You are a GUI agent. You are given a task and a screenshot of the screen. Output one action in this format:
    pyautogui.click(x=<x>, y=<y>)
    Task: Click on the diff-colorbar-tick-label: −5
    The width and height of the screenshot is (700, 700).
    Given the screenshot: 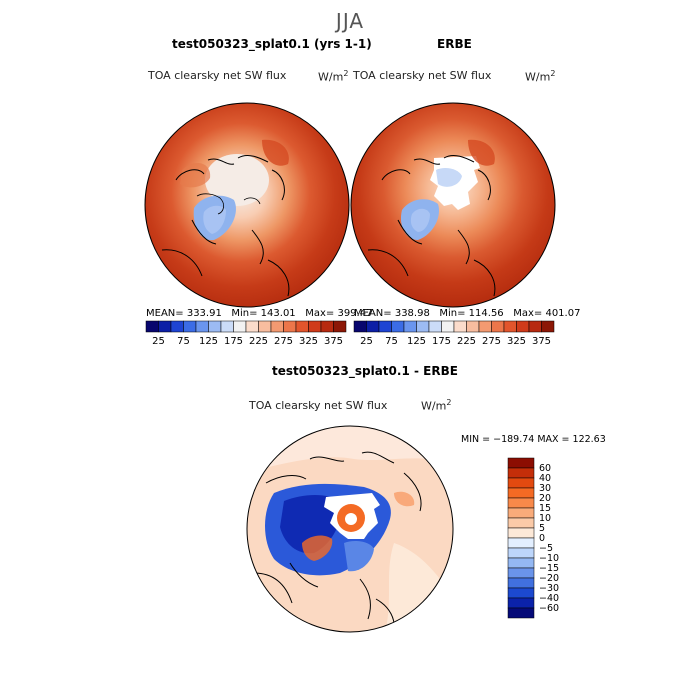 What is the action you would take?
    pyautogui.click(x=546, y=548)
    